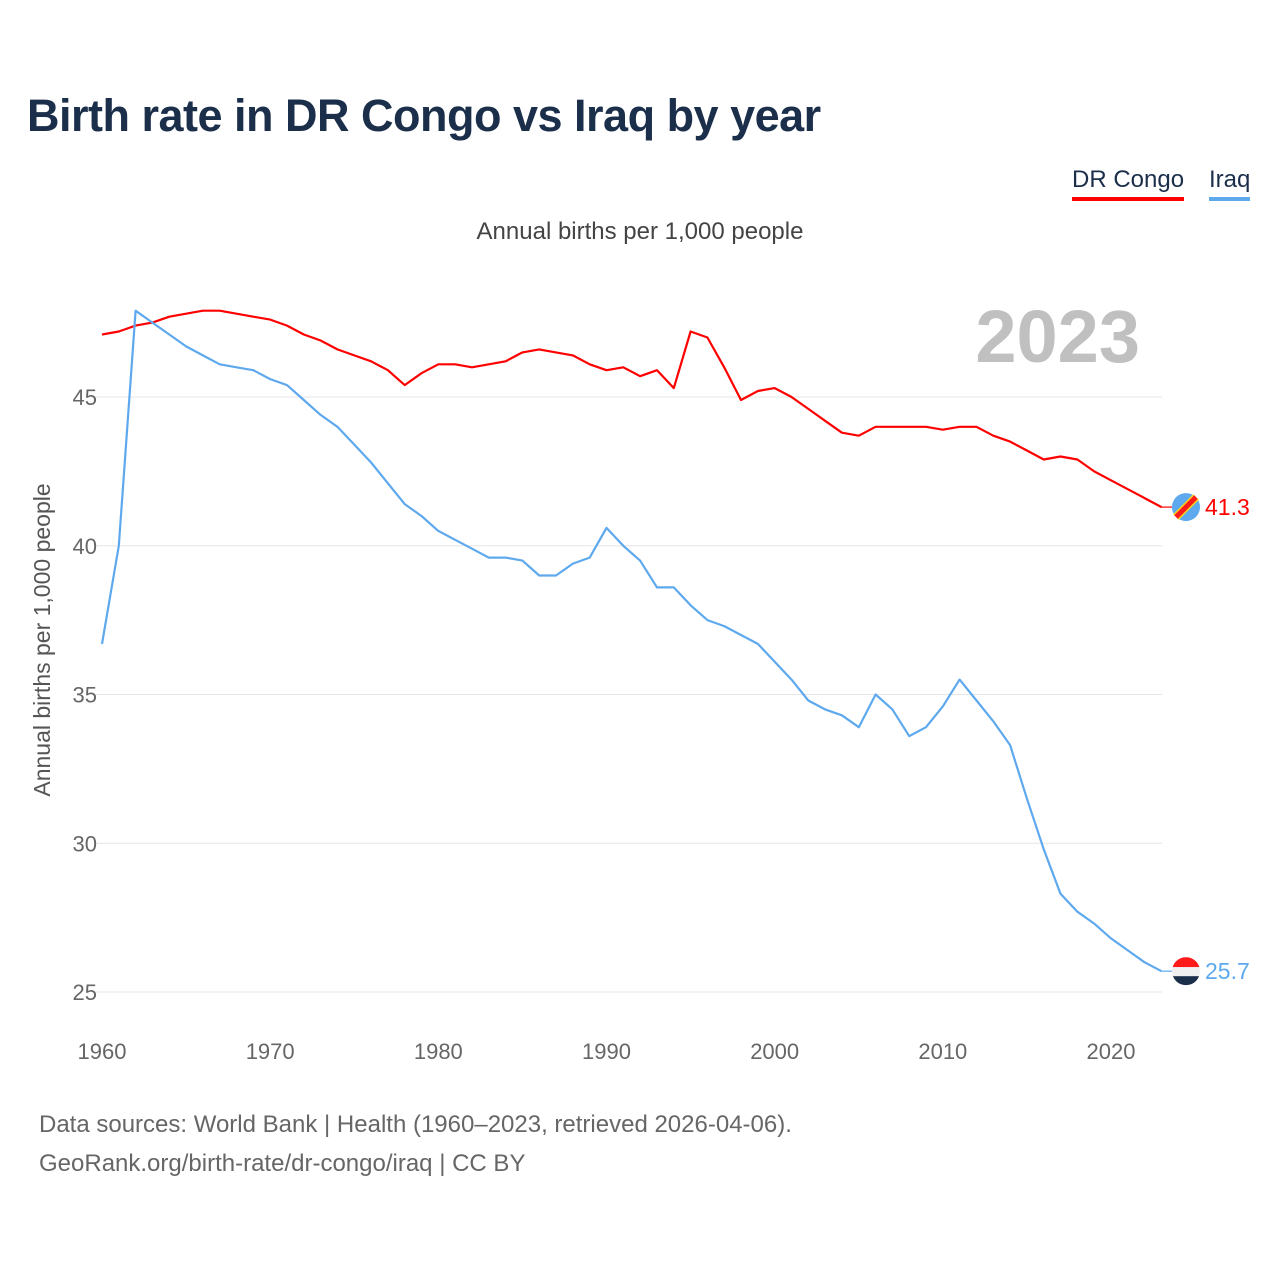  Describe the element at coordinates (606, 1051) in the screenshot. I see `x-tick-label: 1990` at that location.